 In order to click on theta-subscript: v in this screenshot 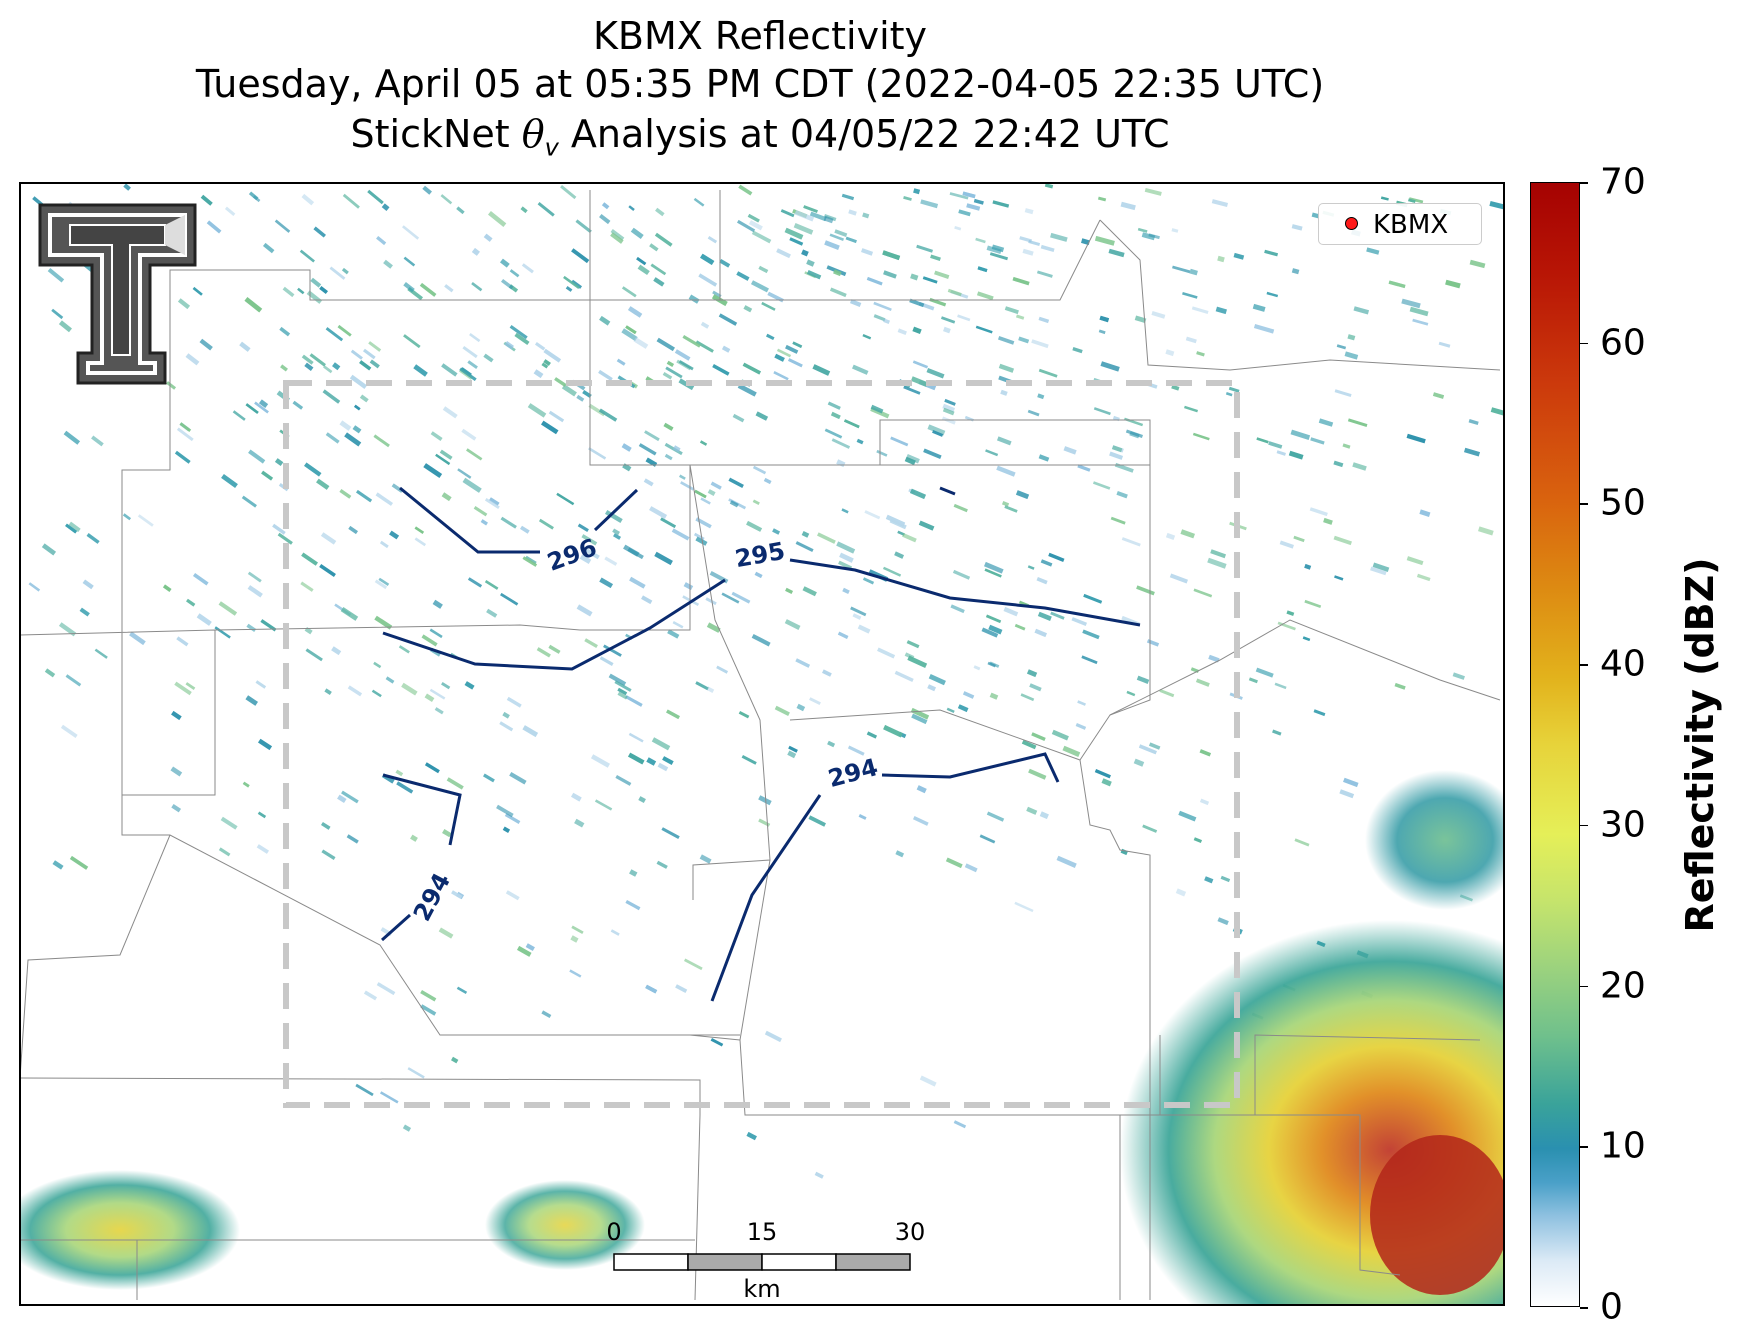, I will do `click(551, 147)`.